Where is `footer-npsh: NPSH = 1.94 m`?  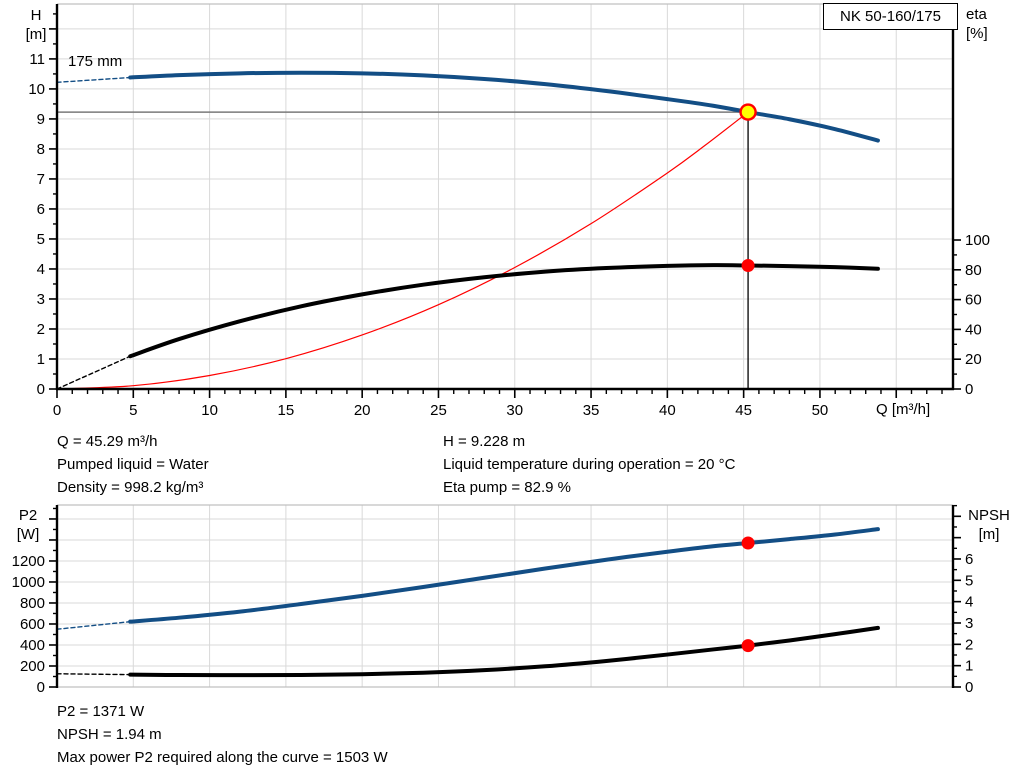
footer-npsh: NPSH = 1.94 m is located at coordinates (109, 734).